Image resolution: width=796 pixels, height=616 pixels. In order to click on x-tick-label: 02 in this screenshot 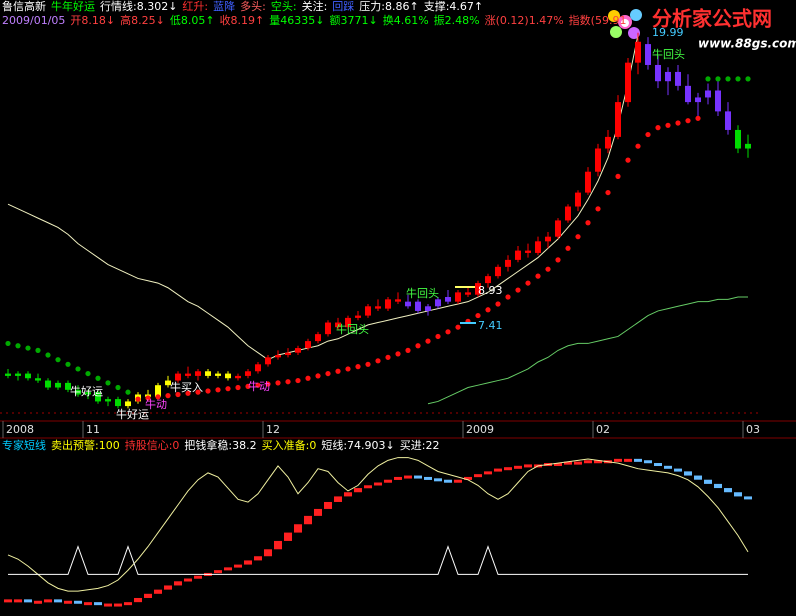, I will do `click(603, 429)`.